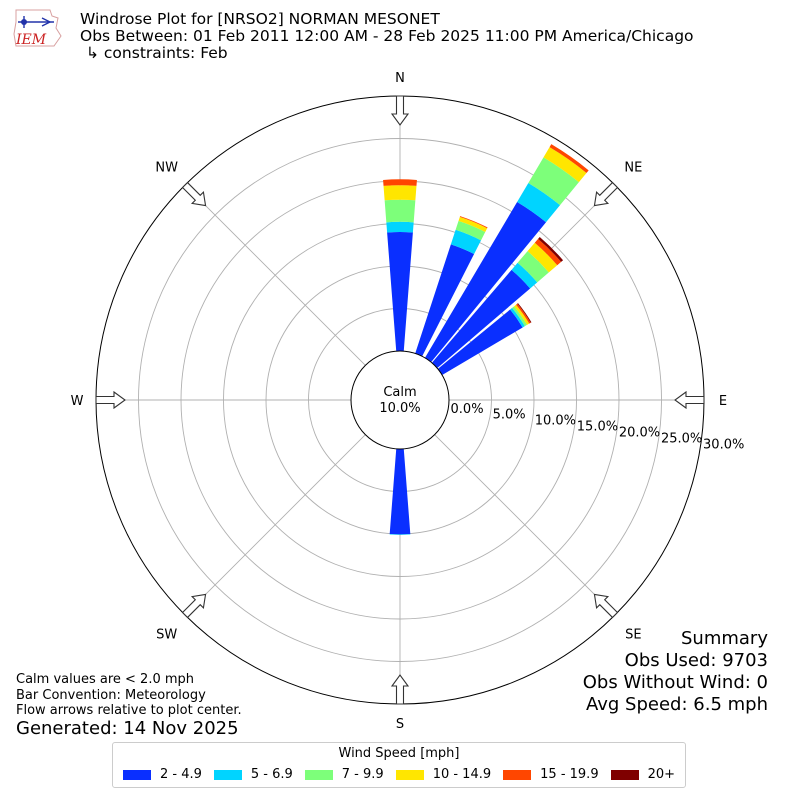 This screenshot has width=800, height=800. I want to click on summary-obs-without-wind: Obs Without Wind: 0, so click(675, 682).